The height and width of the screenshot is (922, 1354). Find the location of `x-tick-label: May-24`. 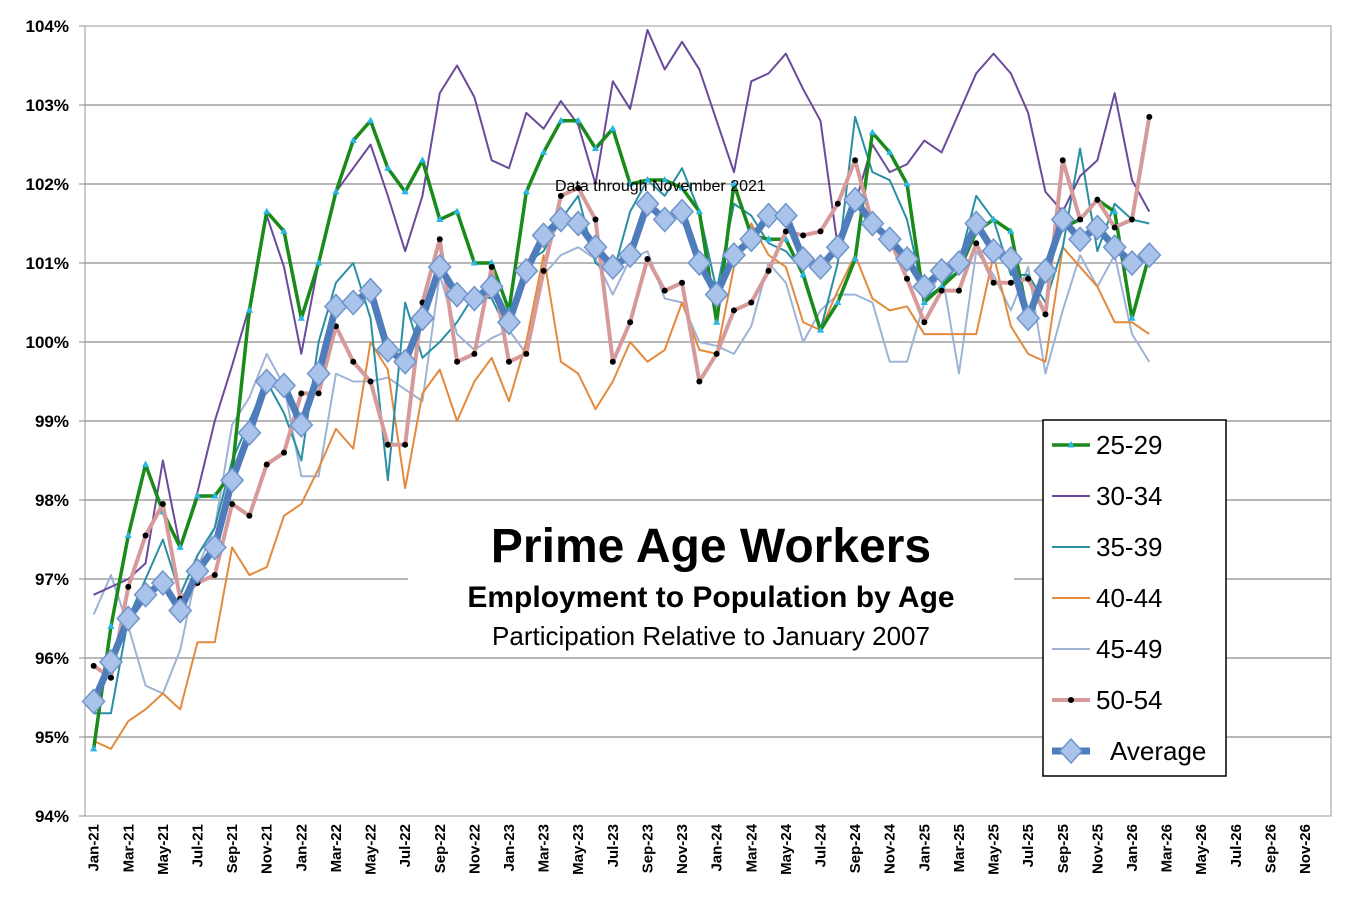

x-tick-label: May-24 is located at coordinates (786, 849).